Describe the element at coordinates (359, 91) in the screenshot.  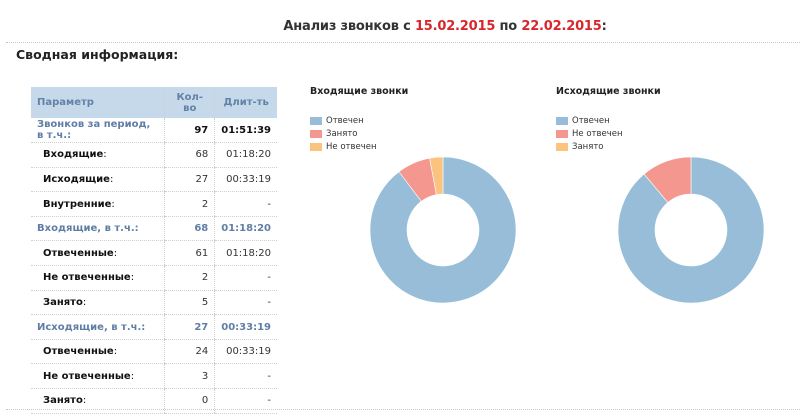
I see `chart-title: Входящие звонки` at that location.